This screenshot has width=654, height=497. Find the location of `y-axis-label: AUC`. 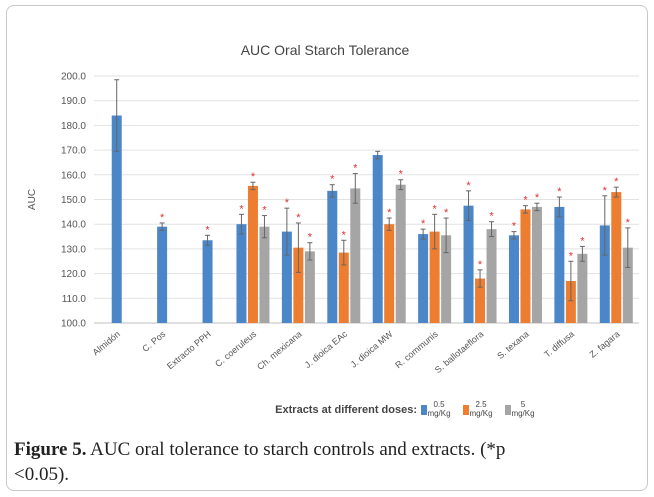

y-axis-label: AUC is located at coordinates (32, 199).